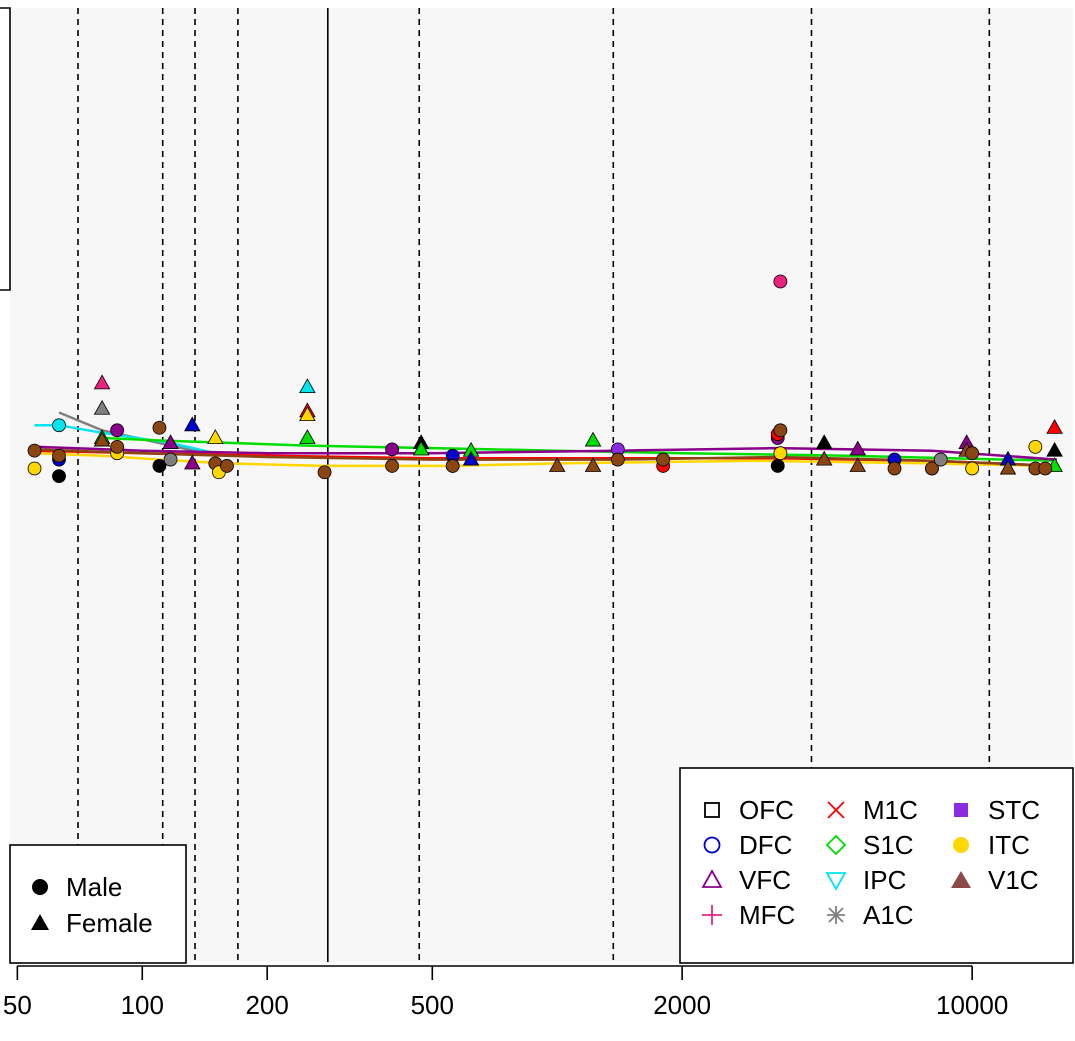 This screenshot has width=1075, height=1041. What do you see at coordinates (102, 382) in the screenshot?
I see `point-mfc-female` at bounding box center [102, 382].